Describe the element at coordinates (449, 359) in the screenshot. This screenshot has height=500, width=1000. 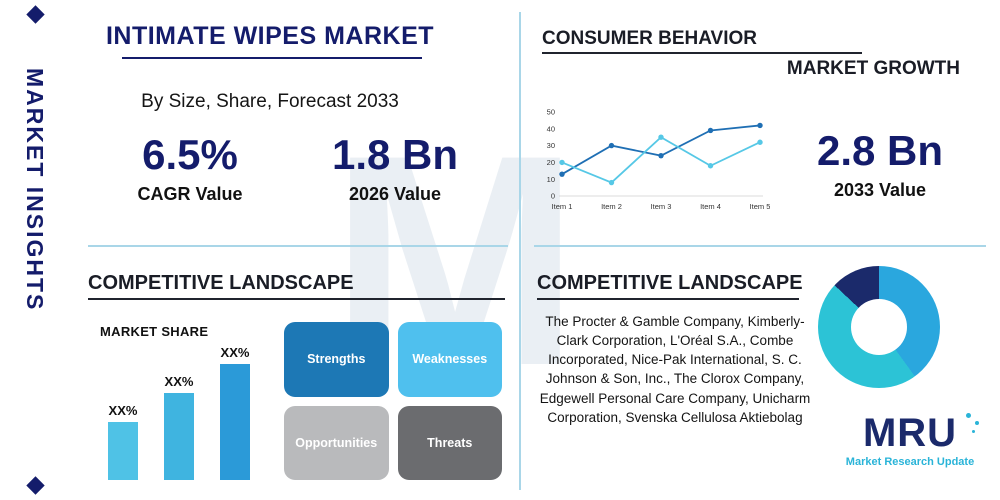
I see `swot-weaknesses: Weaknesses` at that location.